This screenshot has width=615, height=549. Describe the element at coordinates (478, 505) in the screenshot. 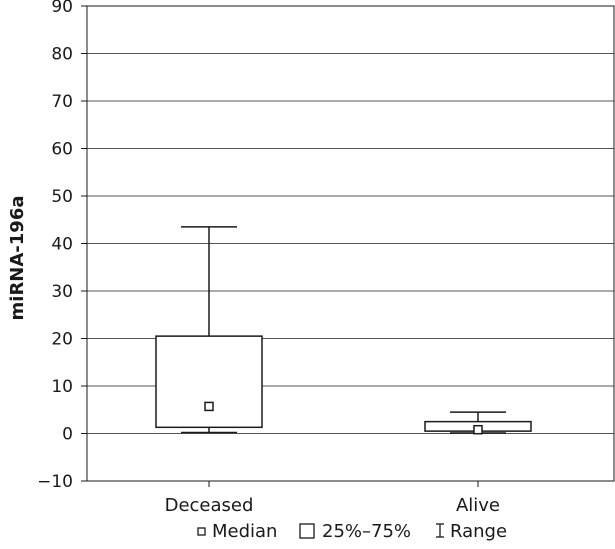

I see `x-category-label: Alive` at that location.